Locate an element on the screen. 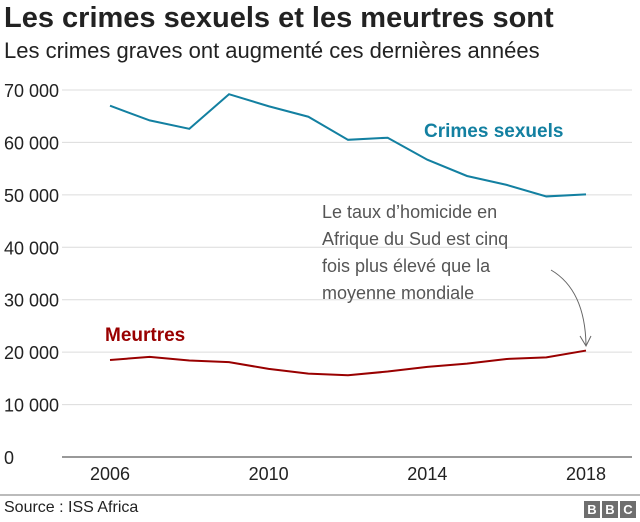 This screenshot has height=522, width=640. arrow-head-icon is located at coordinates (585, 341).